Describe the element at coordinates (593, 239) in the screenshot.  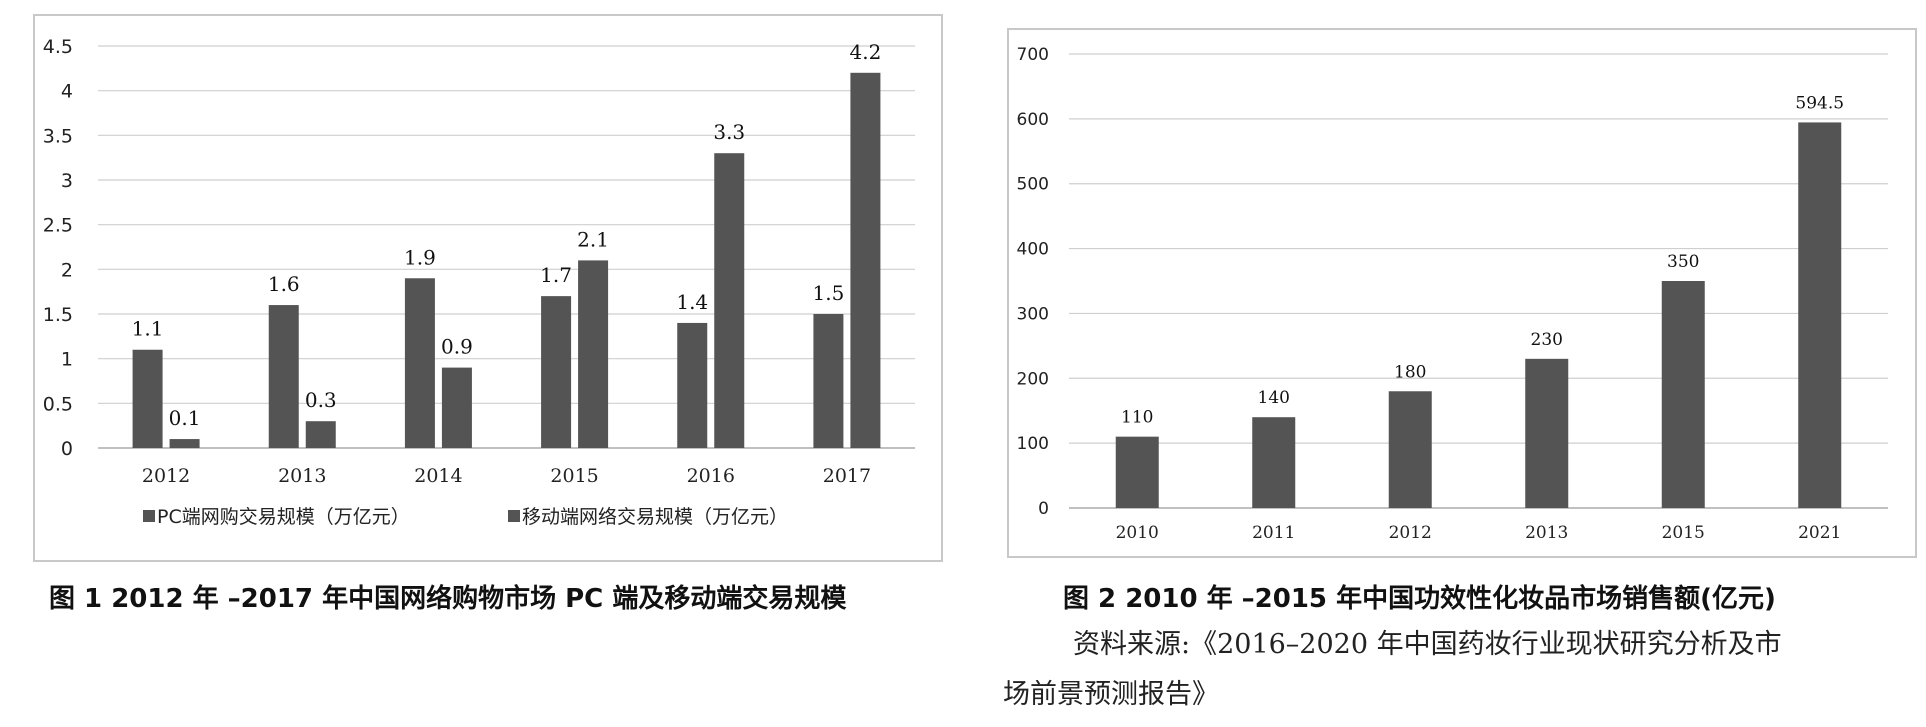
I see `data-label: 2.1` at that location.